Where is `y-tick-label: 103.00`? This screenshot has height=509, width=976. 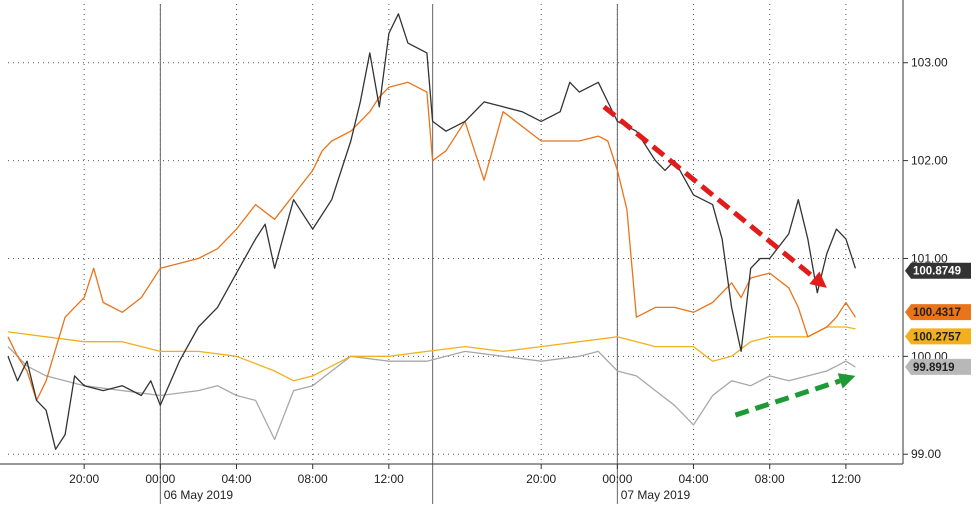
y-tick-label: 103.00 is located at coordinates (929, 63).